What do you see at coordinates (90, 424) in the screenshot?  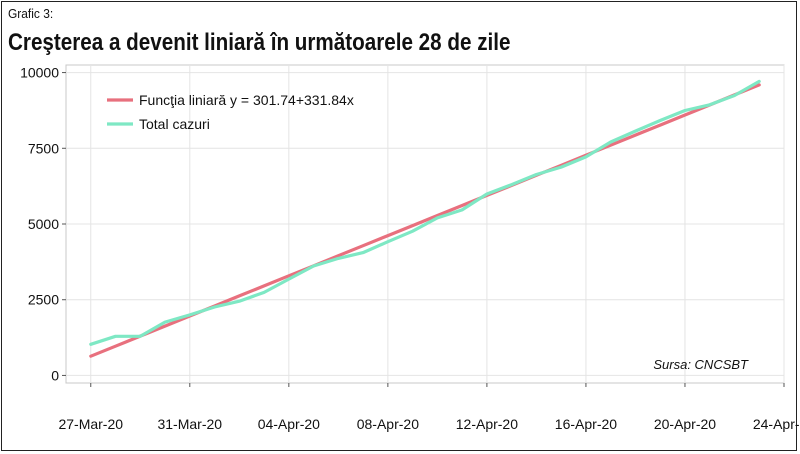 I see `x-tick-label: 27-Mar-20` at bounding box center [90, 424].